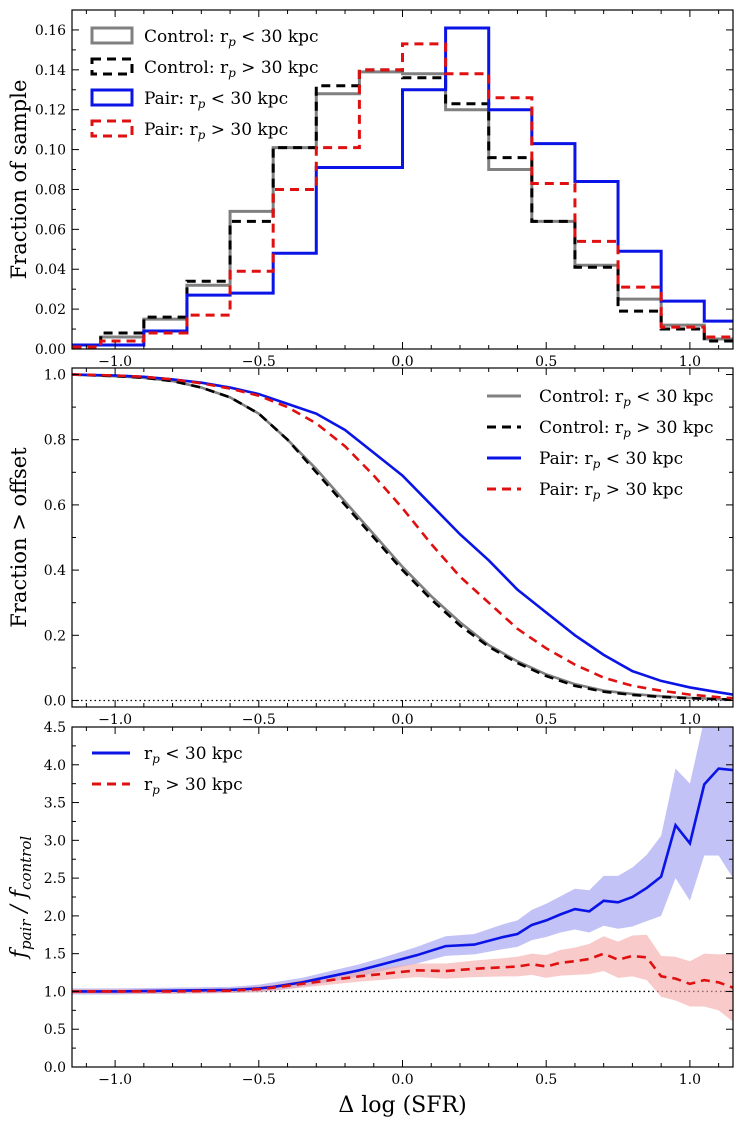  Describe the element at coordinates (50, 190) in the screenshot. I see `y-tick-label: 0.08` at that location.